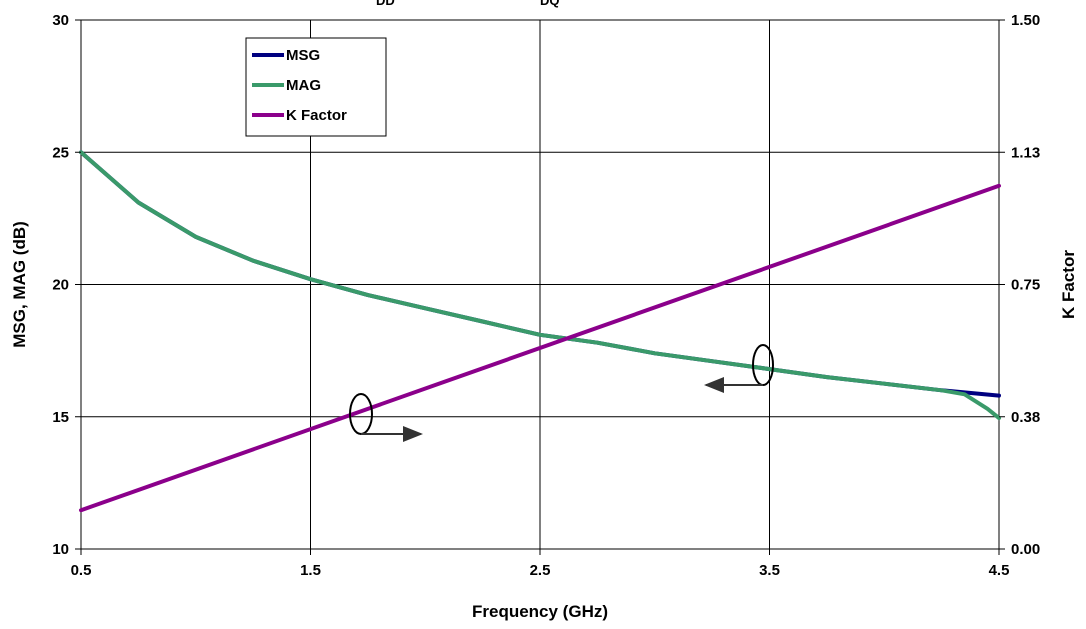 This screenshot has height=629, width=1086. I want to click on x-tick-label: 1.5, so click(310, 570).